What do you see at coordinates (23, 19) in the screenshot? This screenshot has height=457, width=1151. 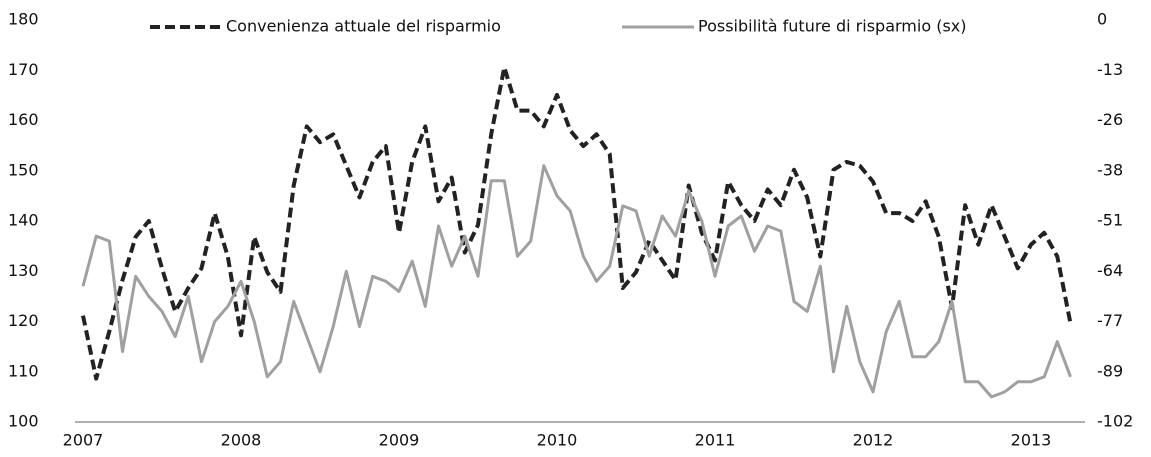 I see `y-tick-label: 180` at bounding box center [23, 19].